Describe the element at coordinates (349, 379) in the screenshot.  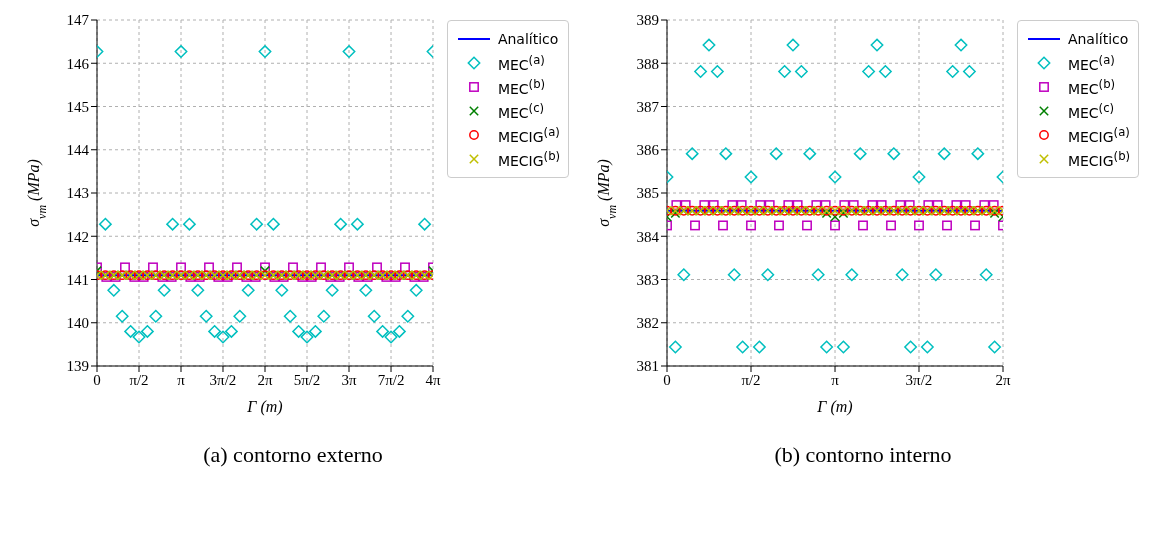
I see `x-tick-label: 3π` at that location.